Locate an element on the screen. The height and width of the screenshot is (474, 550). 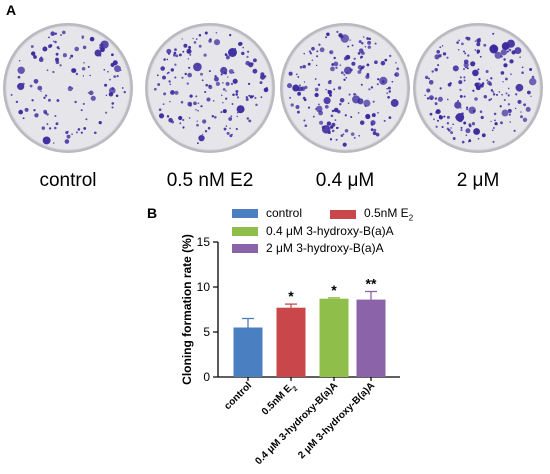
significance-mark-2: * is located at coordinates (334, 290).